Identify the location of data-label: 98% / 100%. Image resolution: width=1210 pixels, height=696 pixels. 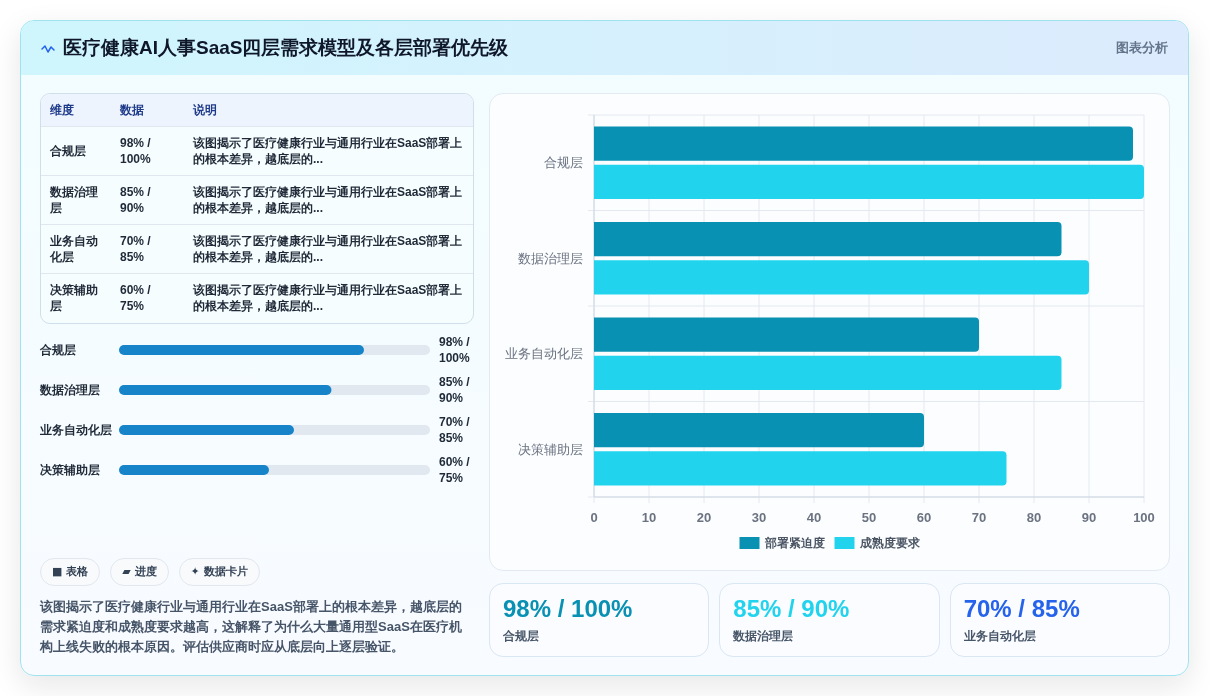
(455, 350).